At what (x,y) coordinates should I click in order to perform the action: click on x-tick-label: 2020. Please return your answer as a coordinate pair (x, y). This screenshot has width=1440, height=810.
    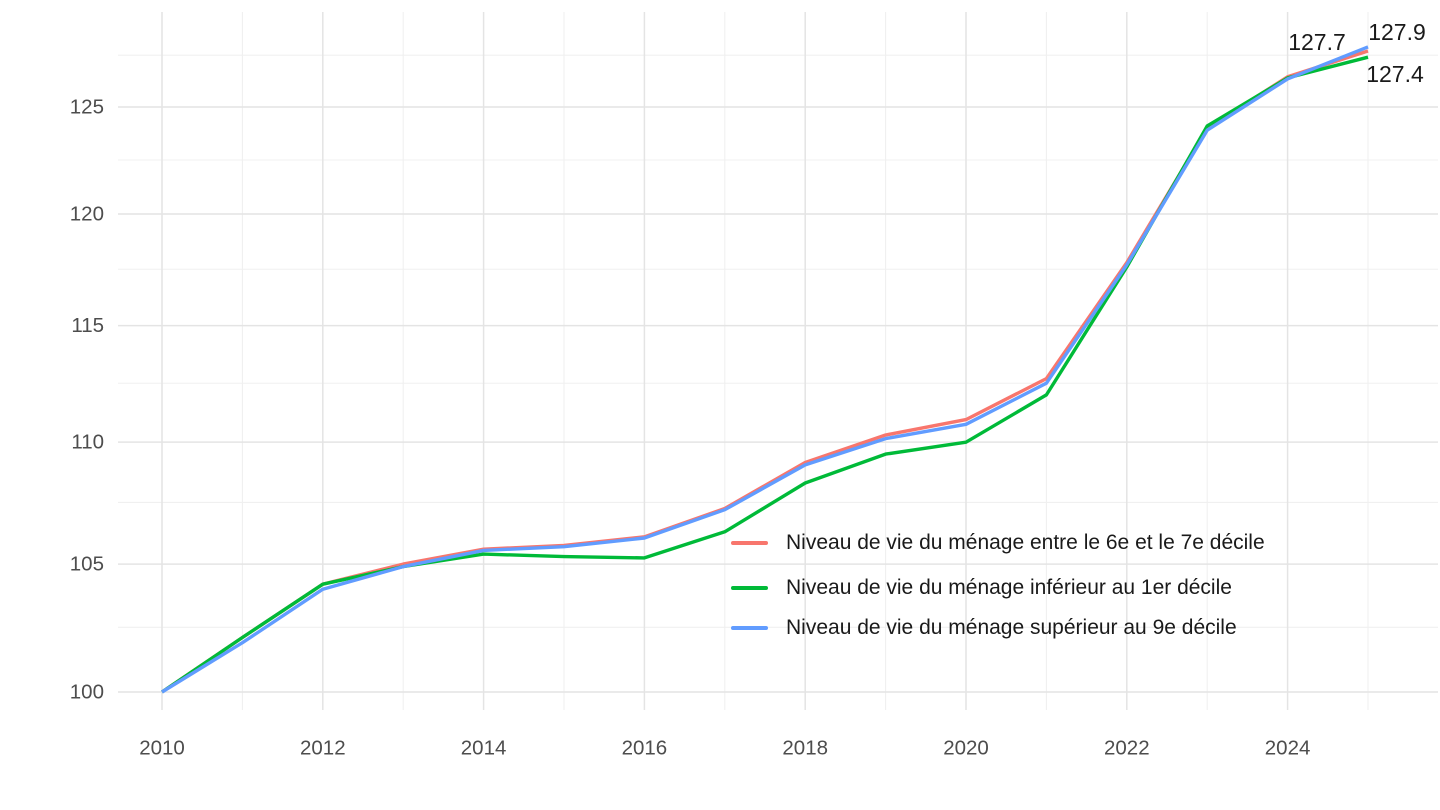
    Looking at the image, I should click on (966, 748).